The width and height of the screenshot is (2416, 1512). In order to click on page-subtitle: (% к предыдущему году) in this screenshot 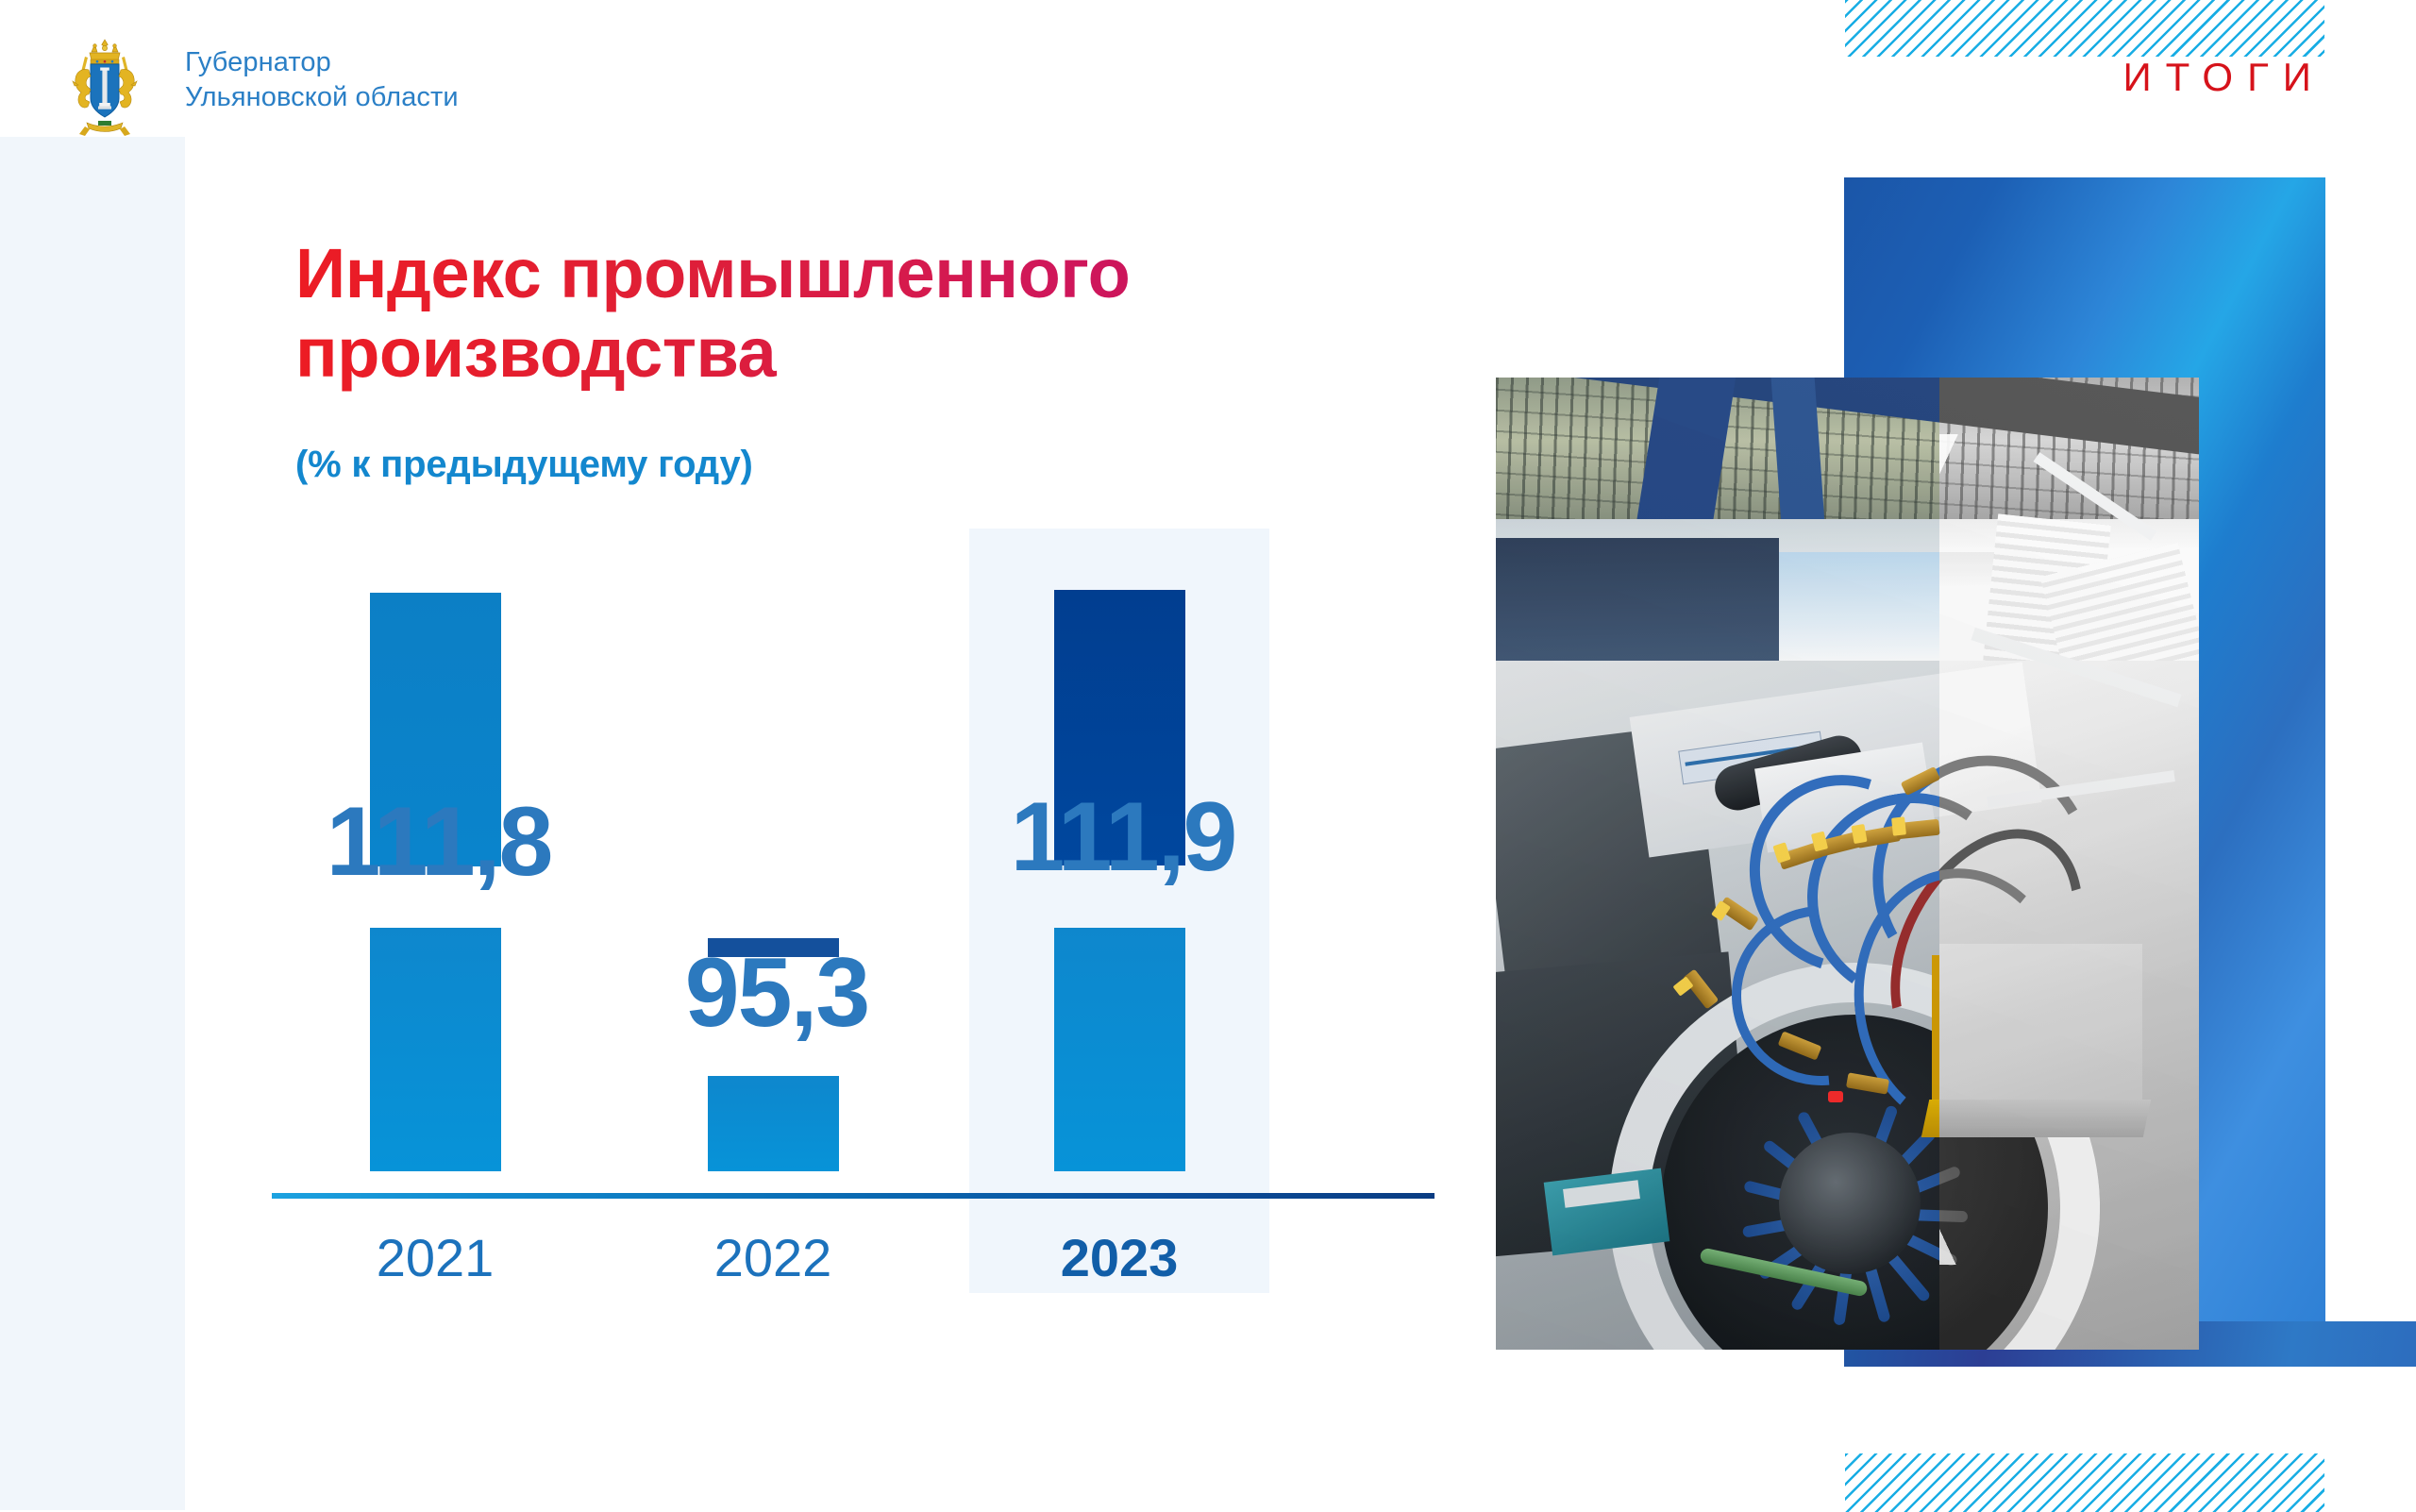, I will do `click(524, 464)`.